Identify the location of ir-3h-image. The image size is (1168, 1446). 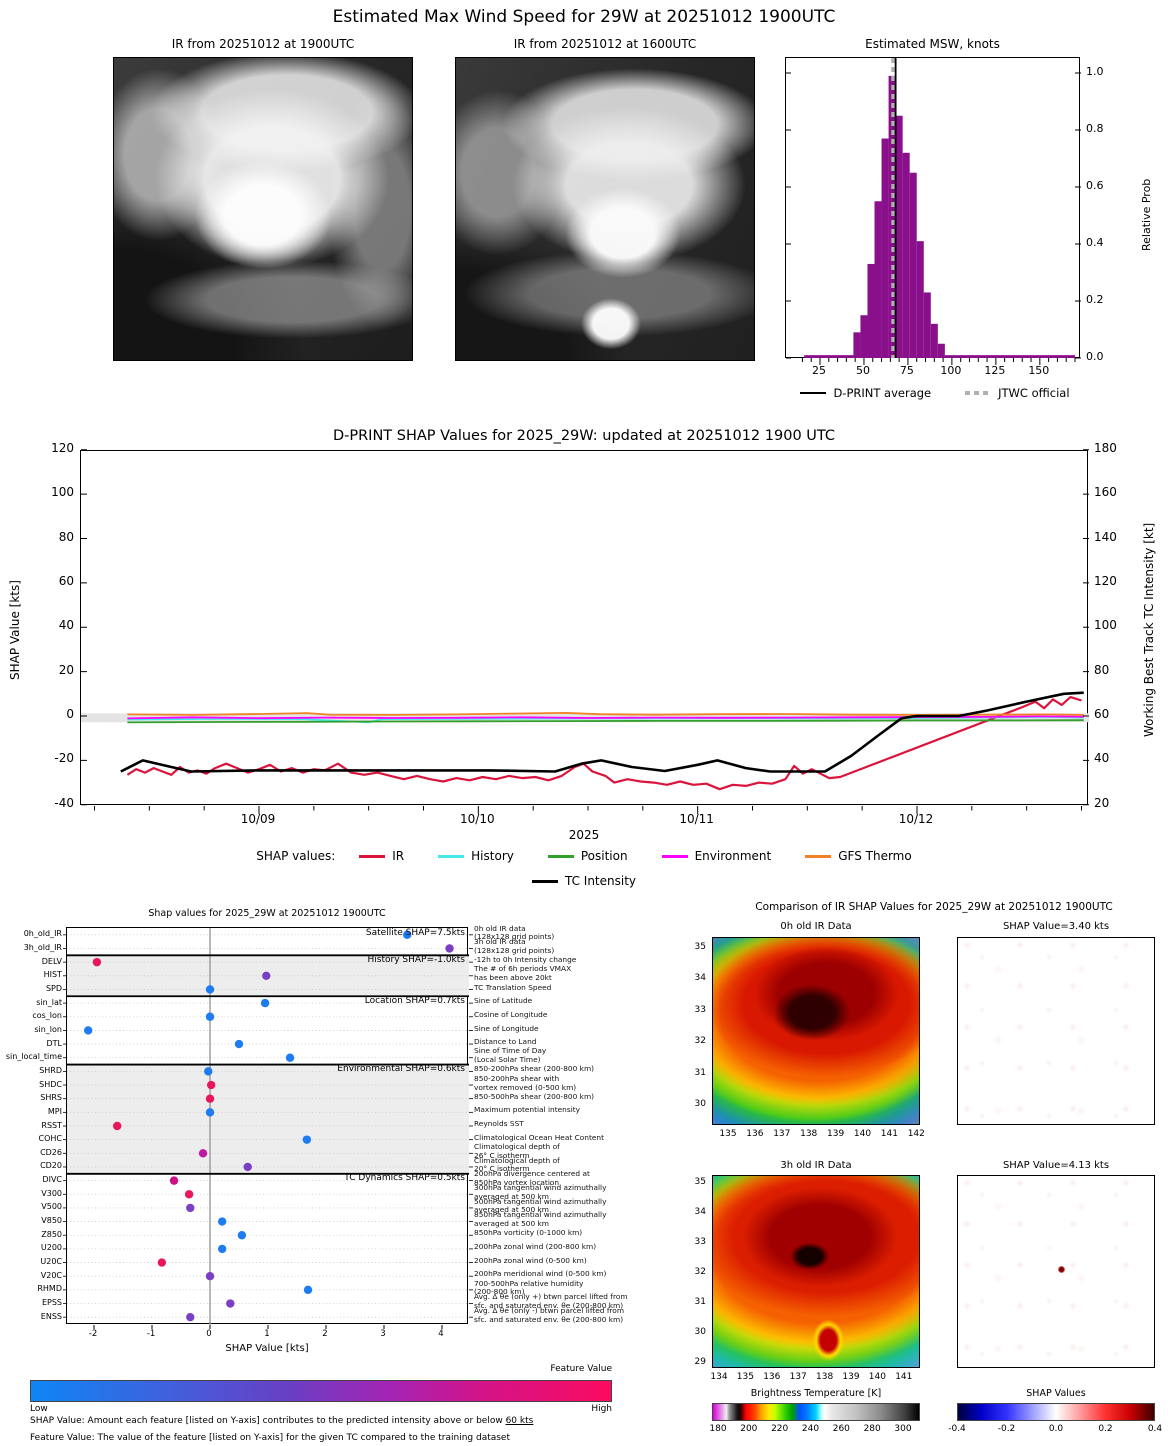
(816, 1271).